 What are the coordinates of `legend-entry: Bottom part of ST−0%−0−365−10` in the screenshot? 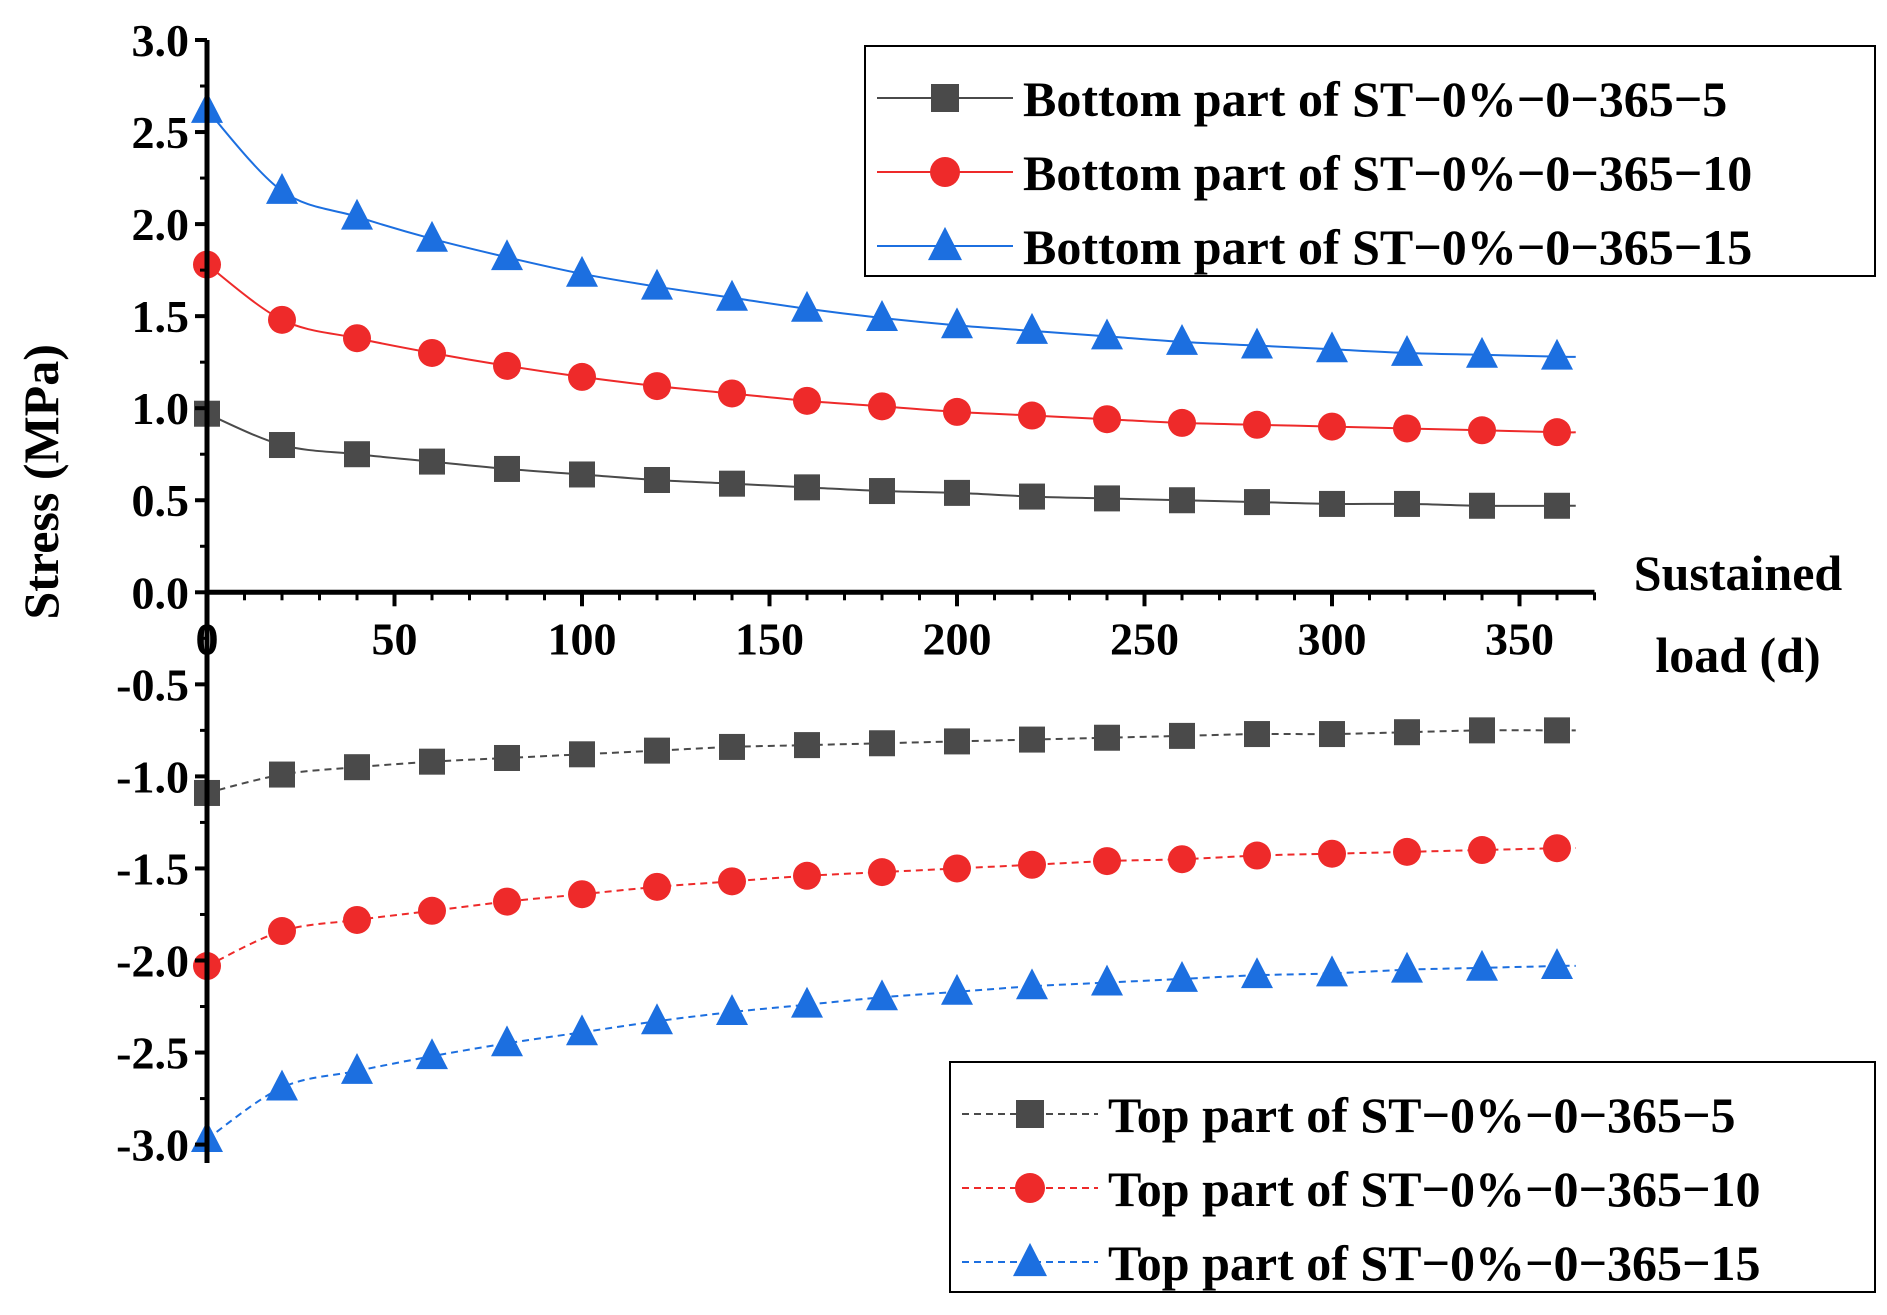 It's located at (1314, 173).